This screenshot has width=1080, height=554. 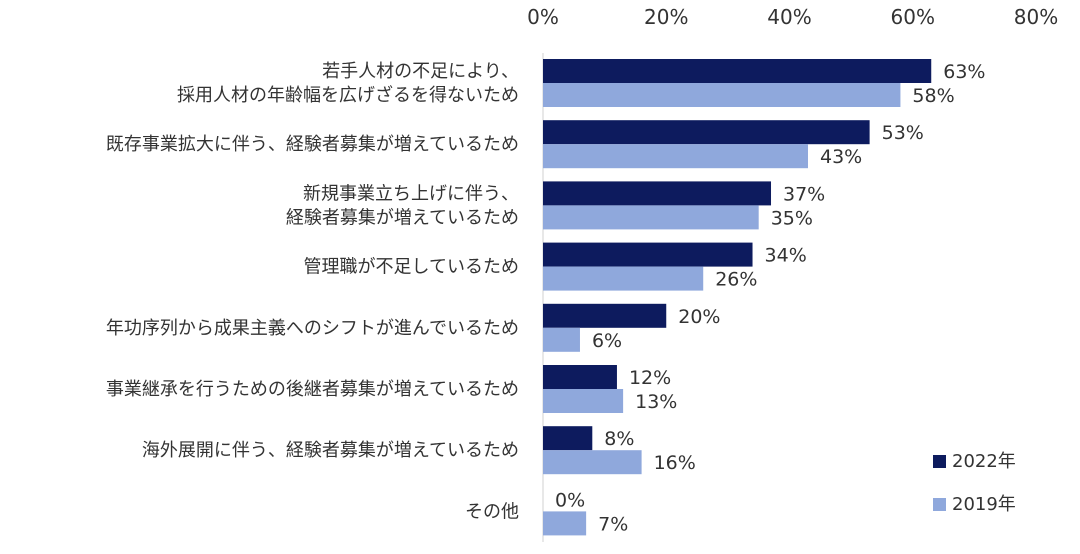 What do you see at coordinates (650, 378) in the screenshot?
I see `data-label: 12%` at bounding box center [650, 378].